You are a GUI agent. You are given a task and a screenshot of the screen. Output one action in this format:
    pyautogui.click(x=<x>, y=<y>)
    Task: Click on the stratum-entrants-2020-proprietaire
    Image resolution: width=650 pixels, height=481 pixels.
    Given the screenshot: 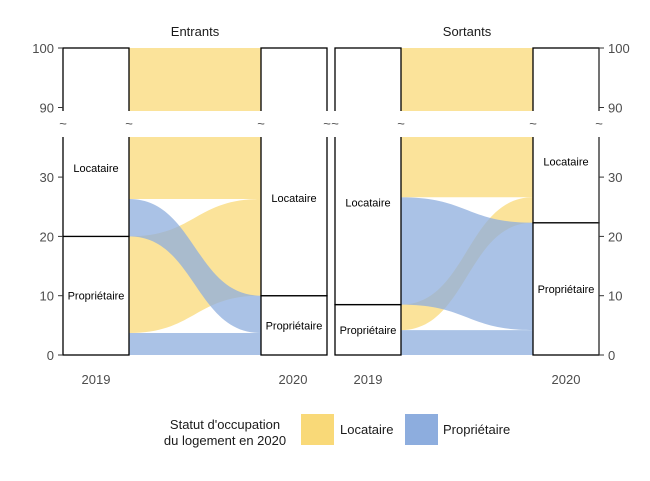 What is the action you would take?
    pyautogui.click(x=294, y=325)
    